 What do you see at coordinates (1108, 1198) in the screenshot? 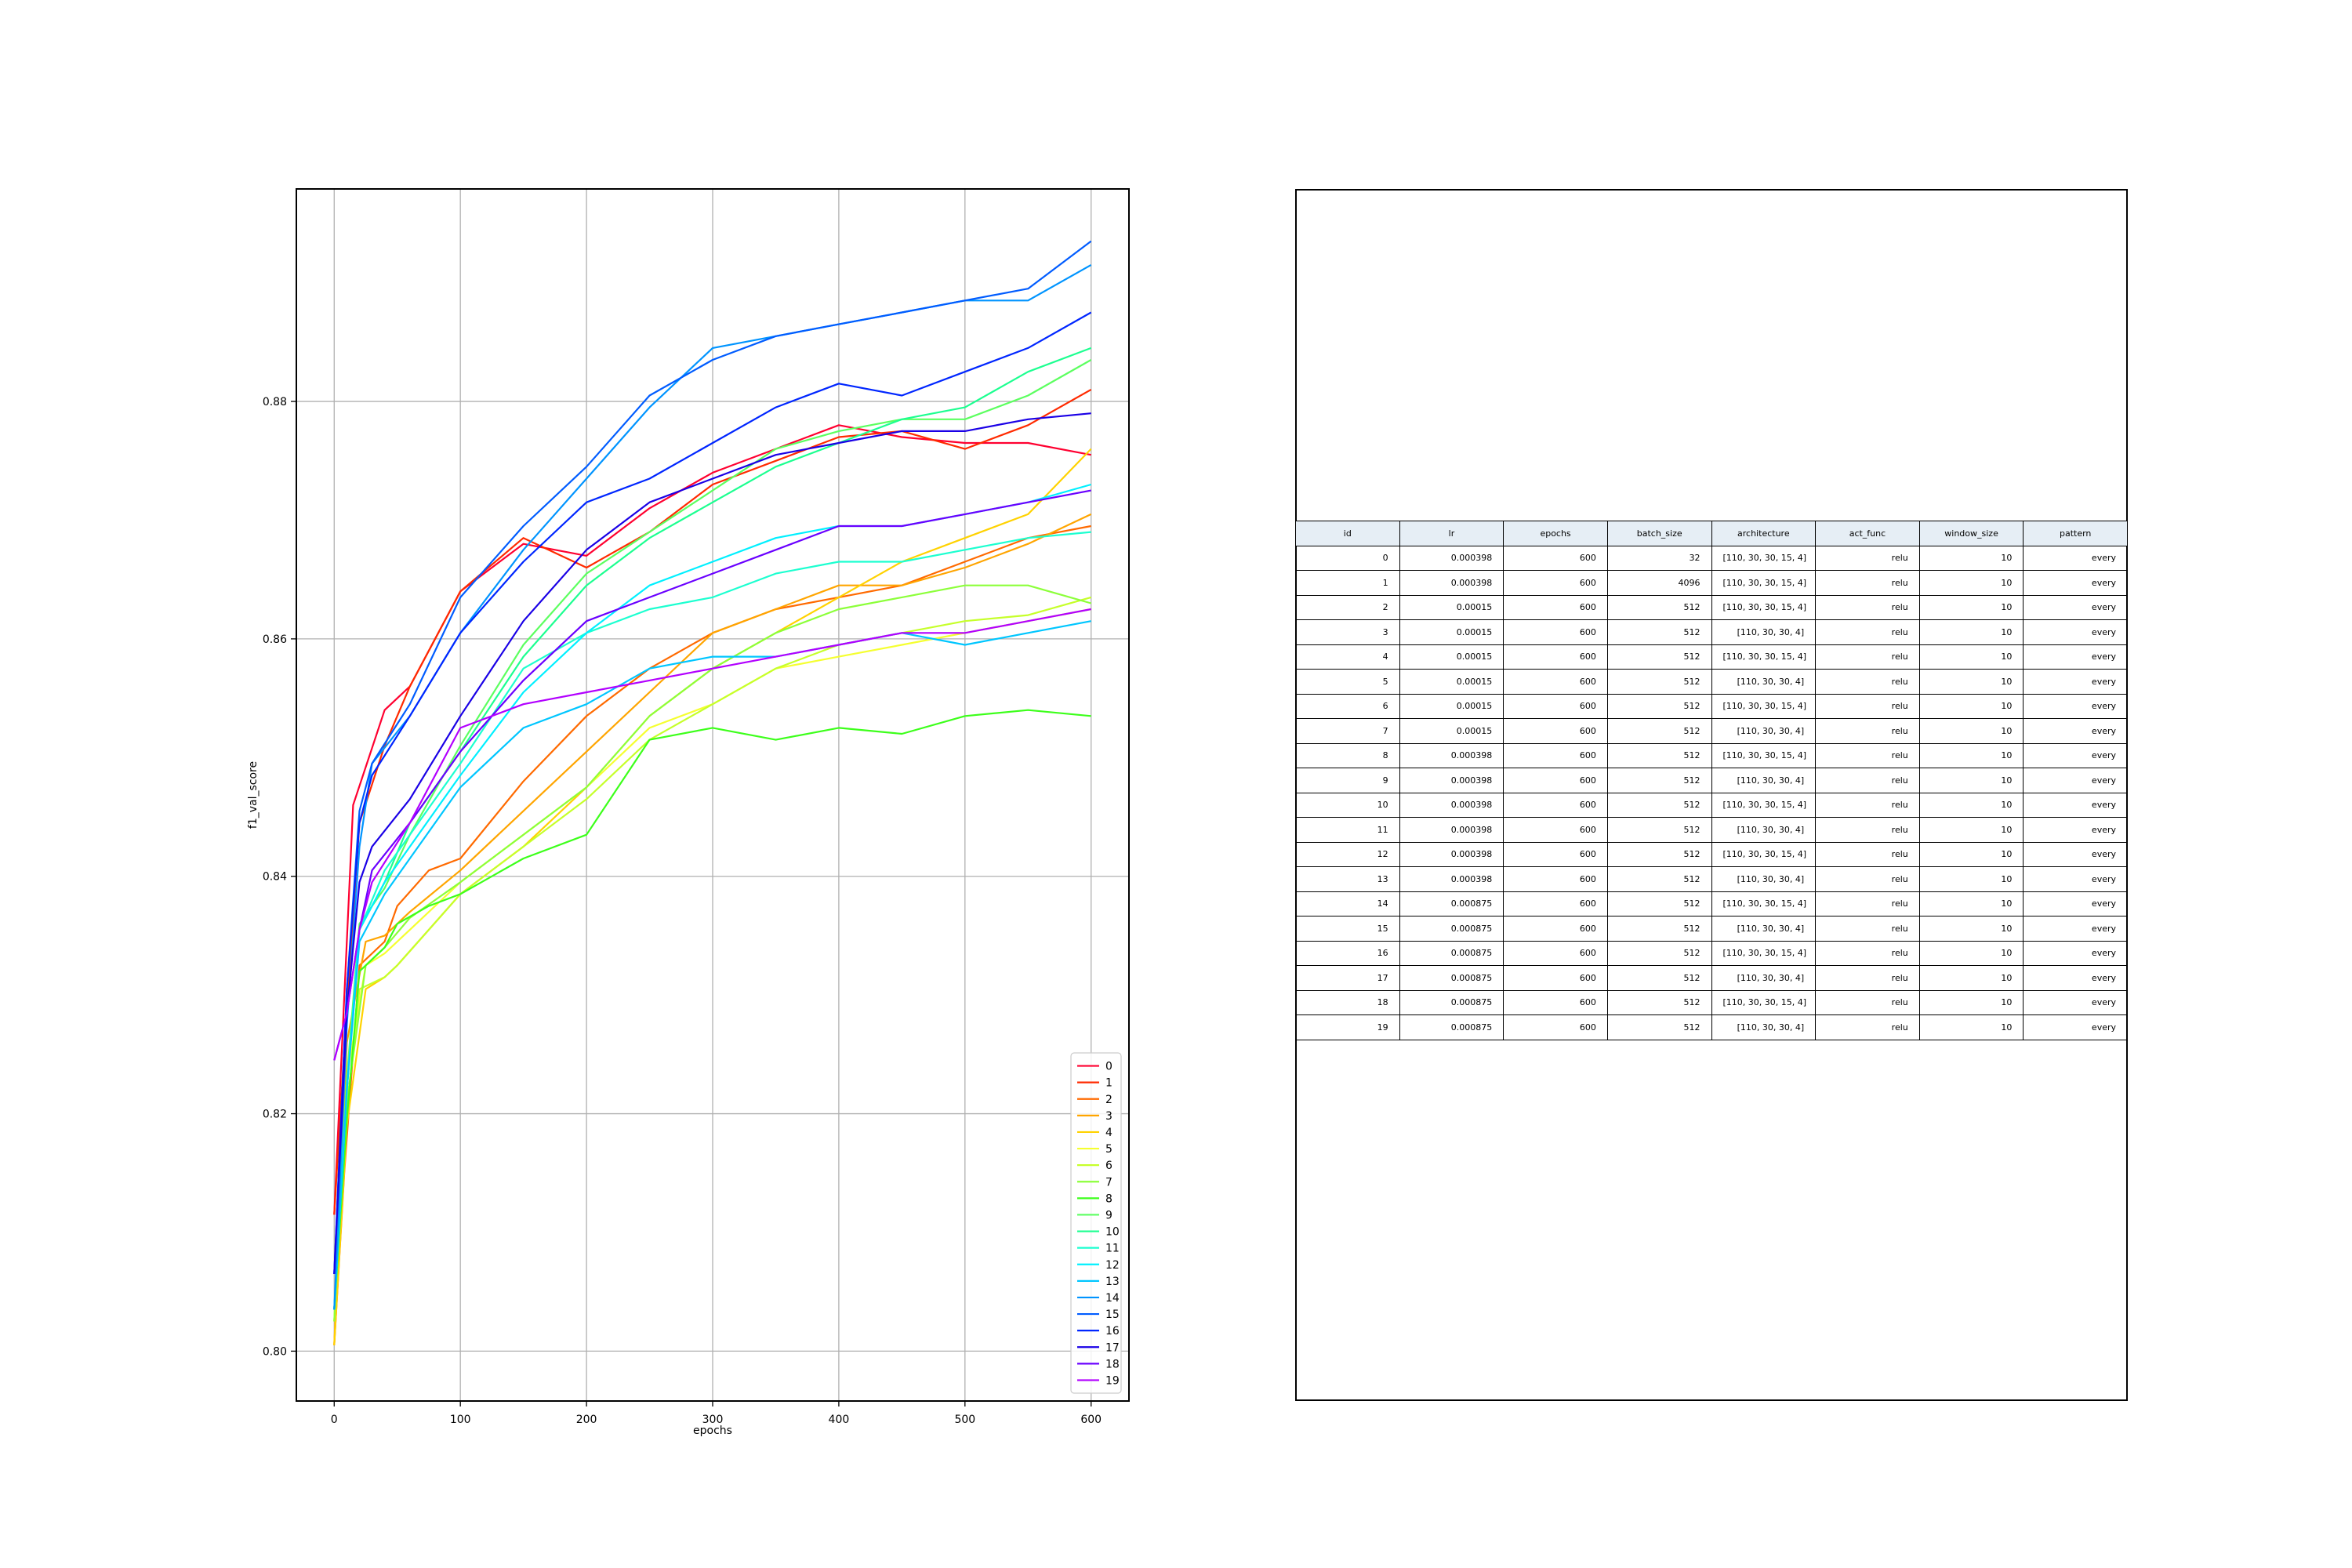
I see `legend-label: 8` at bounding box center [1108, 1198].